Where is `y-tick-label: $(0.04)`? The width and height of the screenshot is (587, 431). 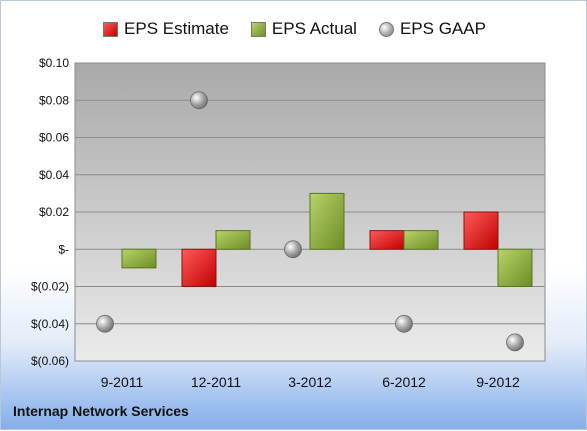
y-tick-label: $(0.04) is located at coordinates (50, 324).